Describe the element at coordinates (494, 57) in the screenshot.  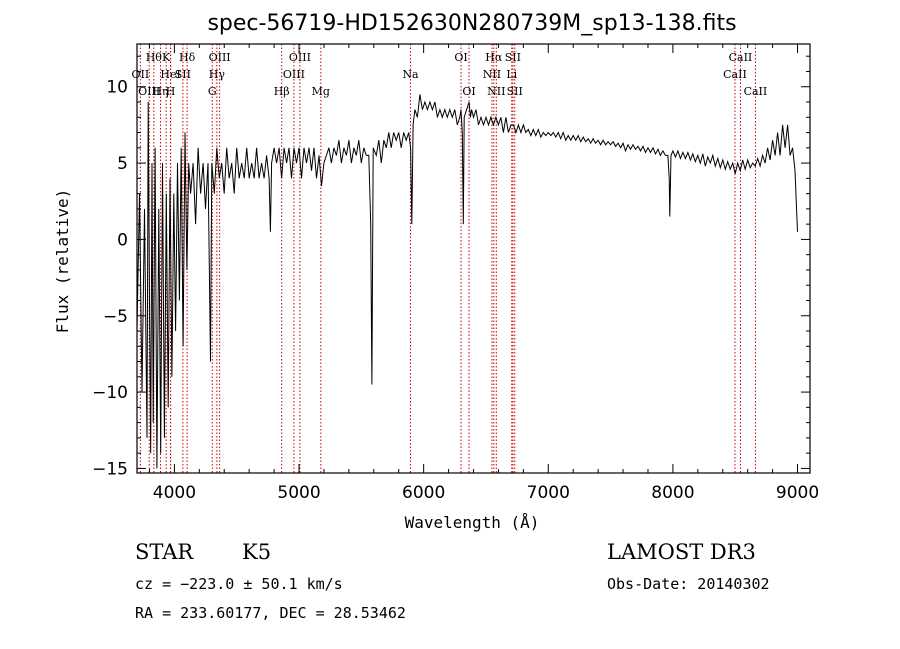
I see `line-marker-label: Hα` at that location.